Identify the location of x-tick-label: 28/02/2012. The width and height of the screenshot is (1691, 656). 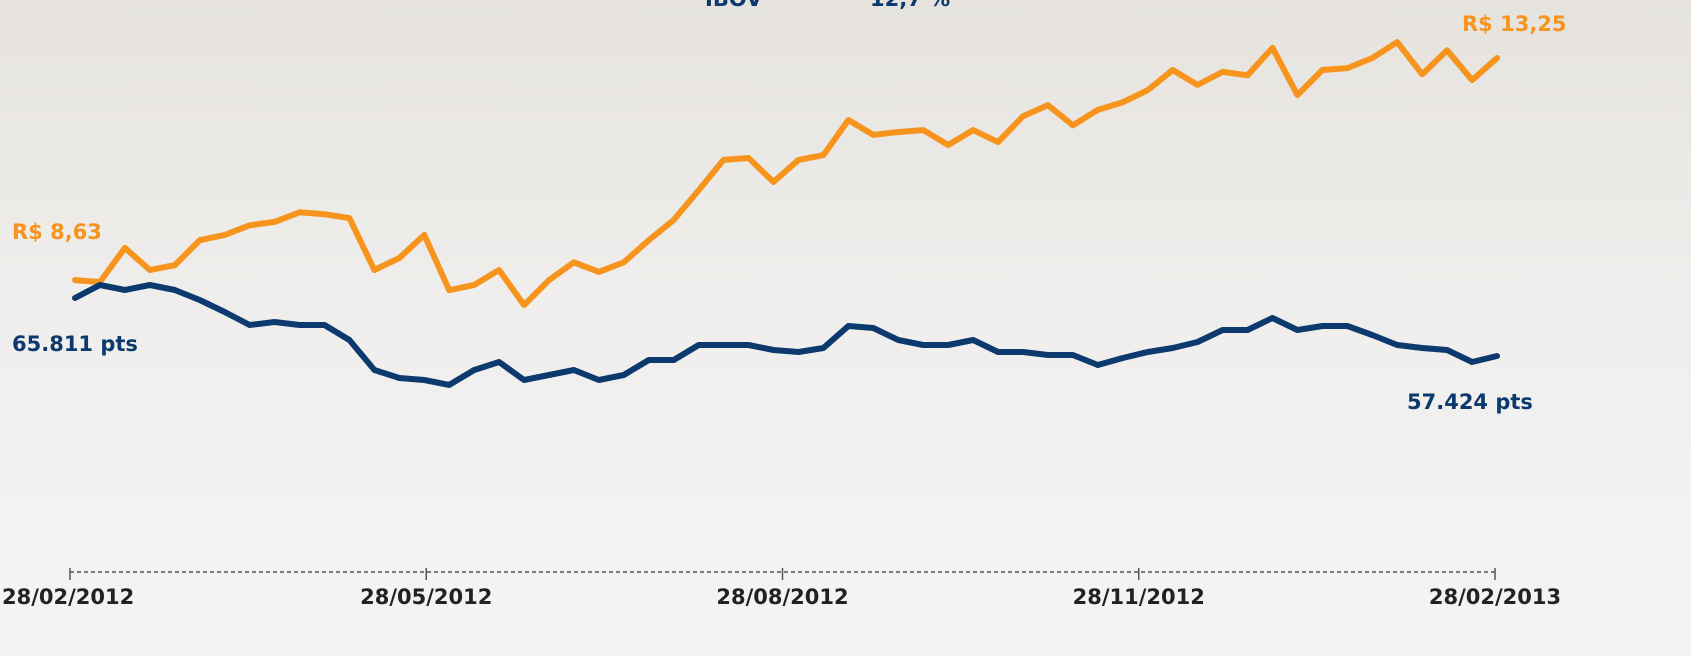
(68, 597).